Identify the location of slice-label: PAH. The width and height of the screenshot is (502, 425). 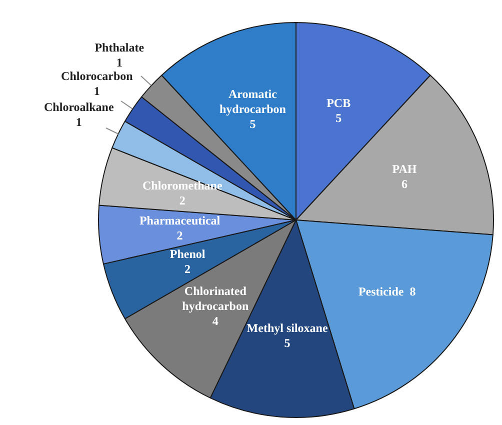
(405, 169).